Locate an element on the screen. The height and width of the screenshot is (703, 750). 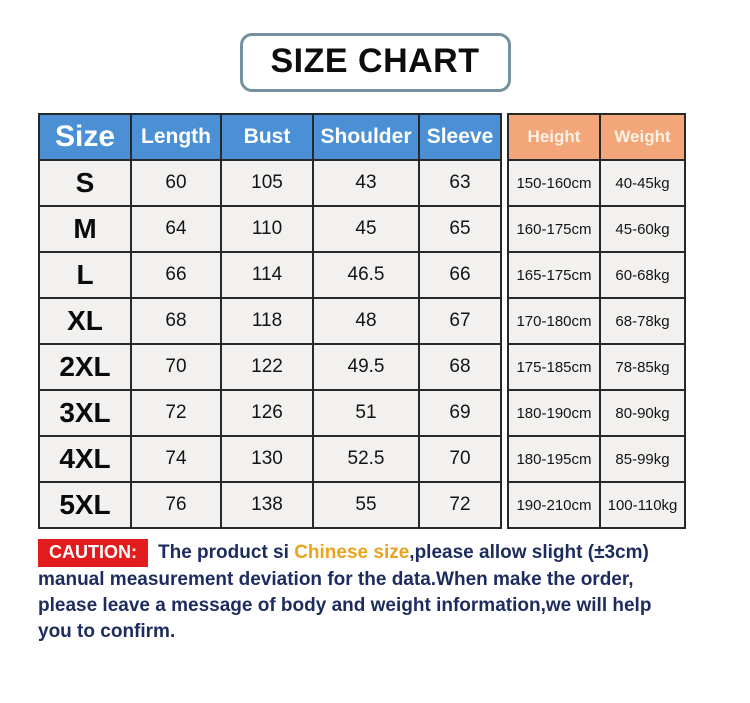
header-size: Size is located at coordinates (85, 137).